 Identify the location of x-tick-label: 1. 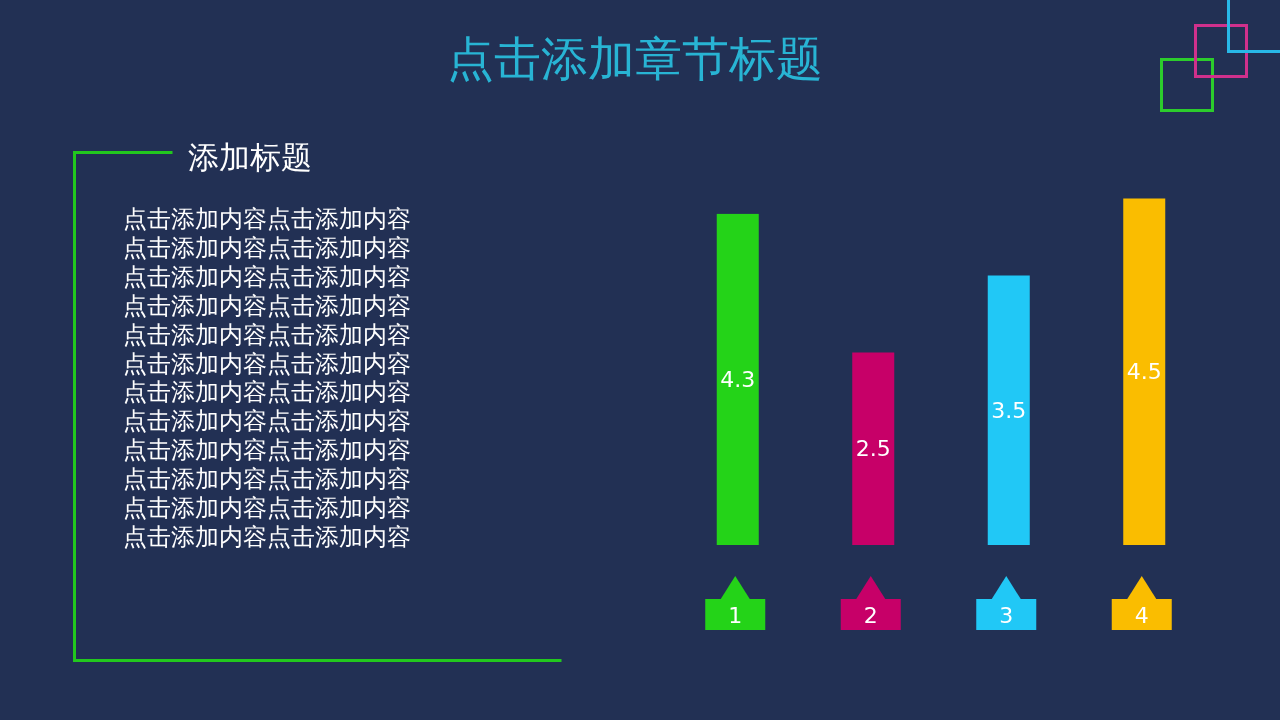
(735, 615).